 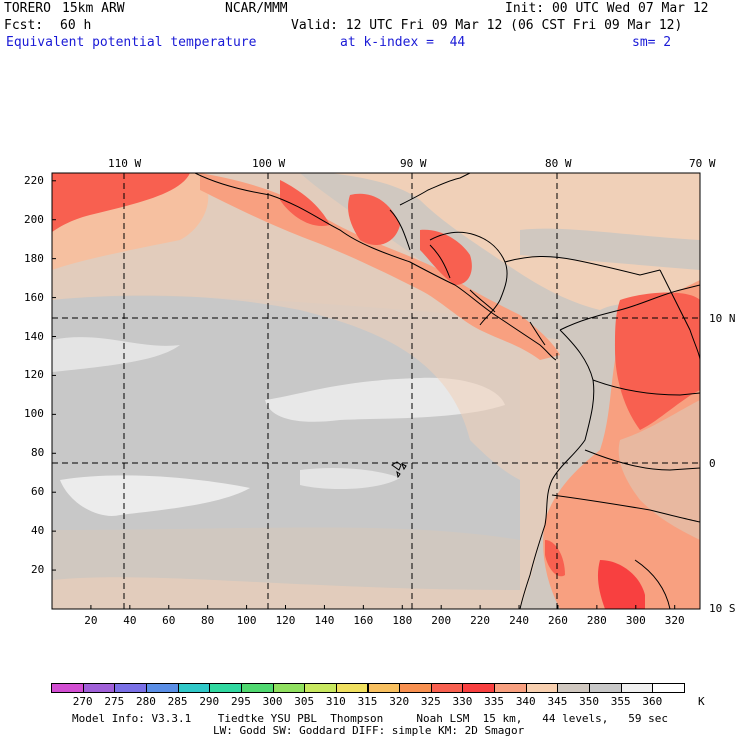 I want to click on organization: NCAR/MMM, so click(x=256, y=8).